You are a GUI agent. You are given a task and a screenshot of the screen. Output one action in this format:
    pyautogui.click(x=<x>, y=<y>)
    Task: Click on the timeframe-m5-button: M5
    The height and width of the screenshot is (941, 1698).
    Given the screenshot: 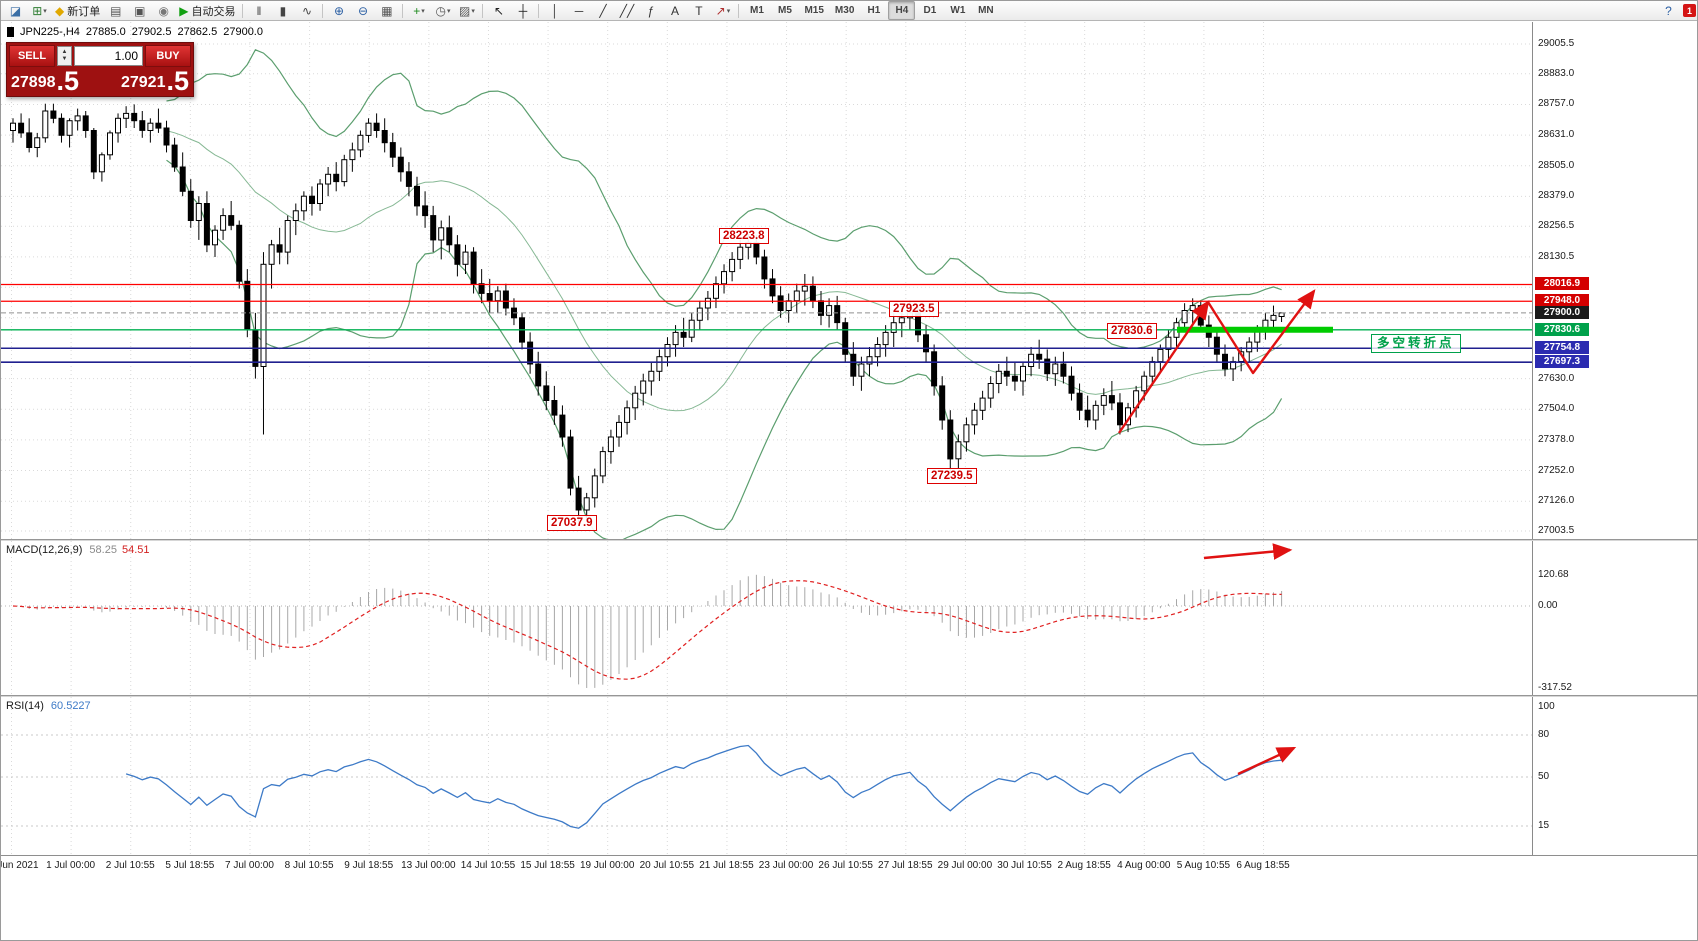 What is the action you would take?
    pyautogui.click(x=785, y=10)
    